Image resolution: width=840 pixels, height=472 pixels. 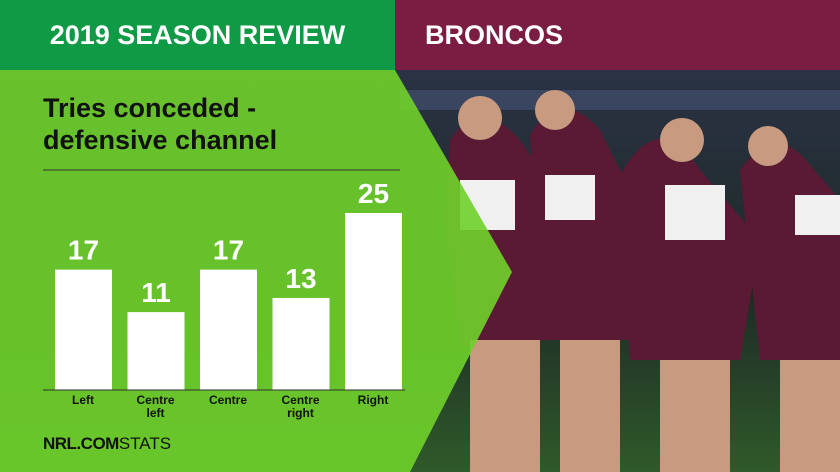 I want to click on x-tick-label: Left, so click(x=83, y=400).